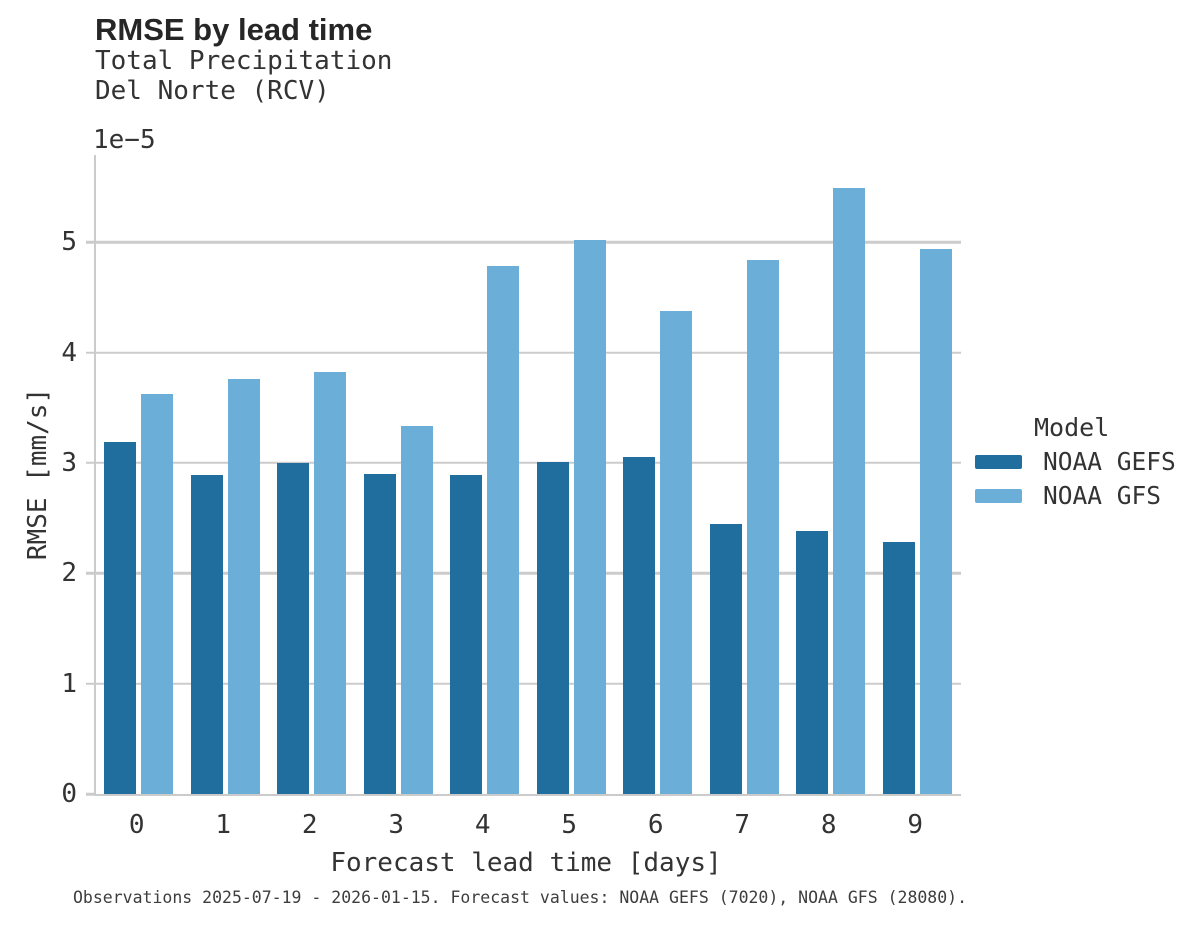 The image size is (1195, 926). I want to click on legend-title: Model, so click(1072, 427).